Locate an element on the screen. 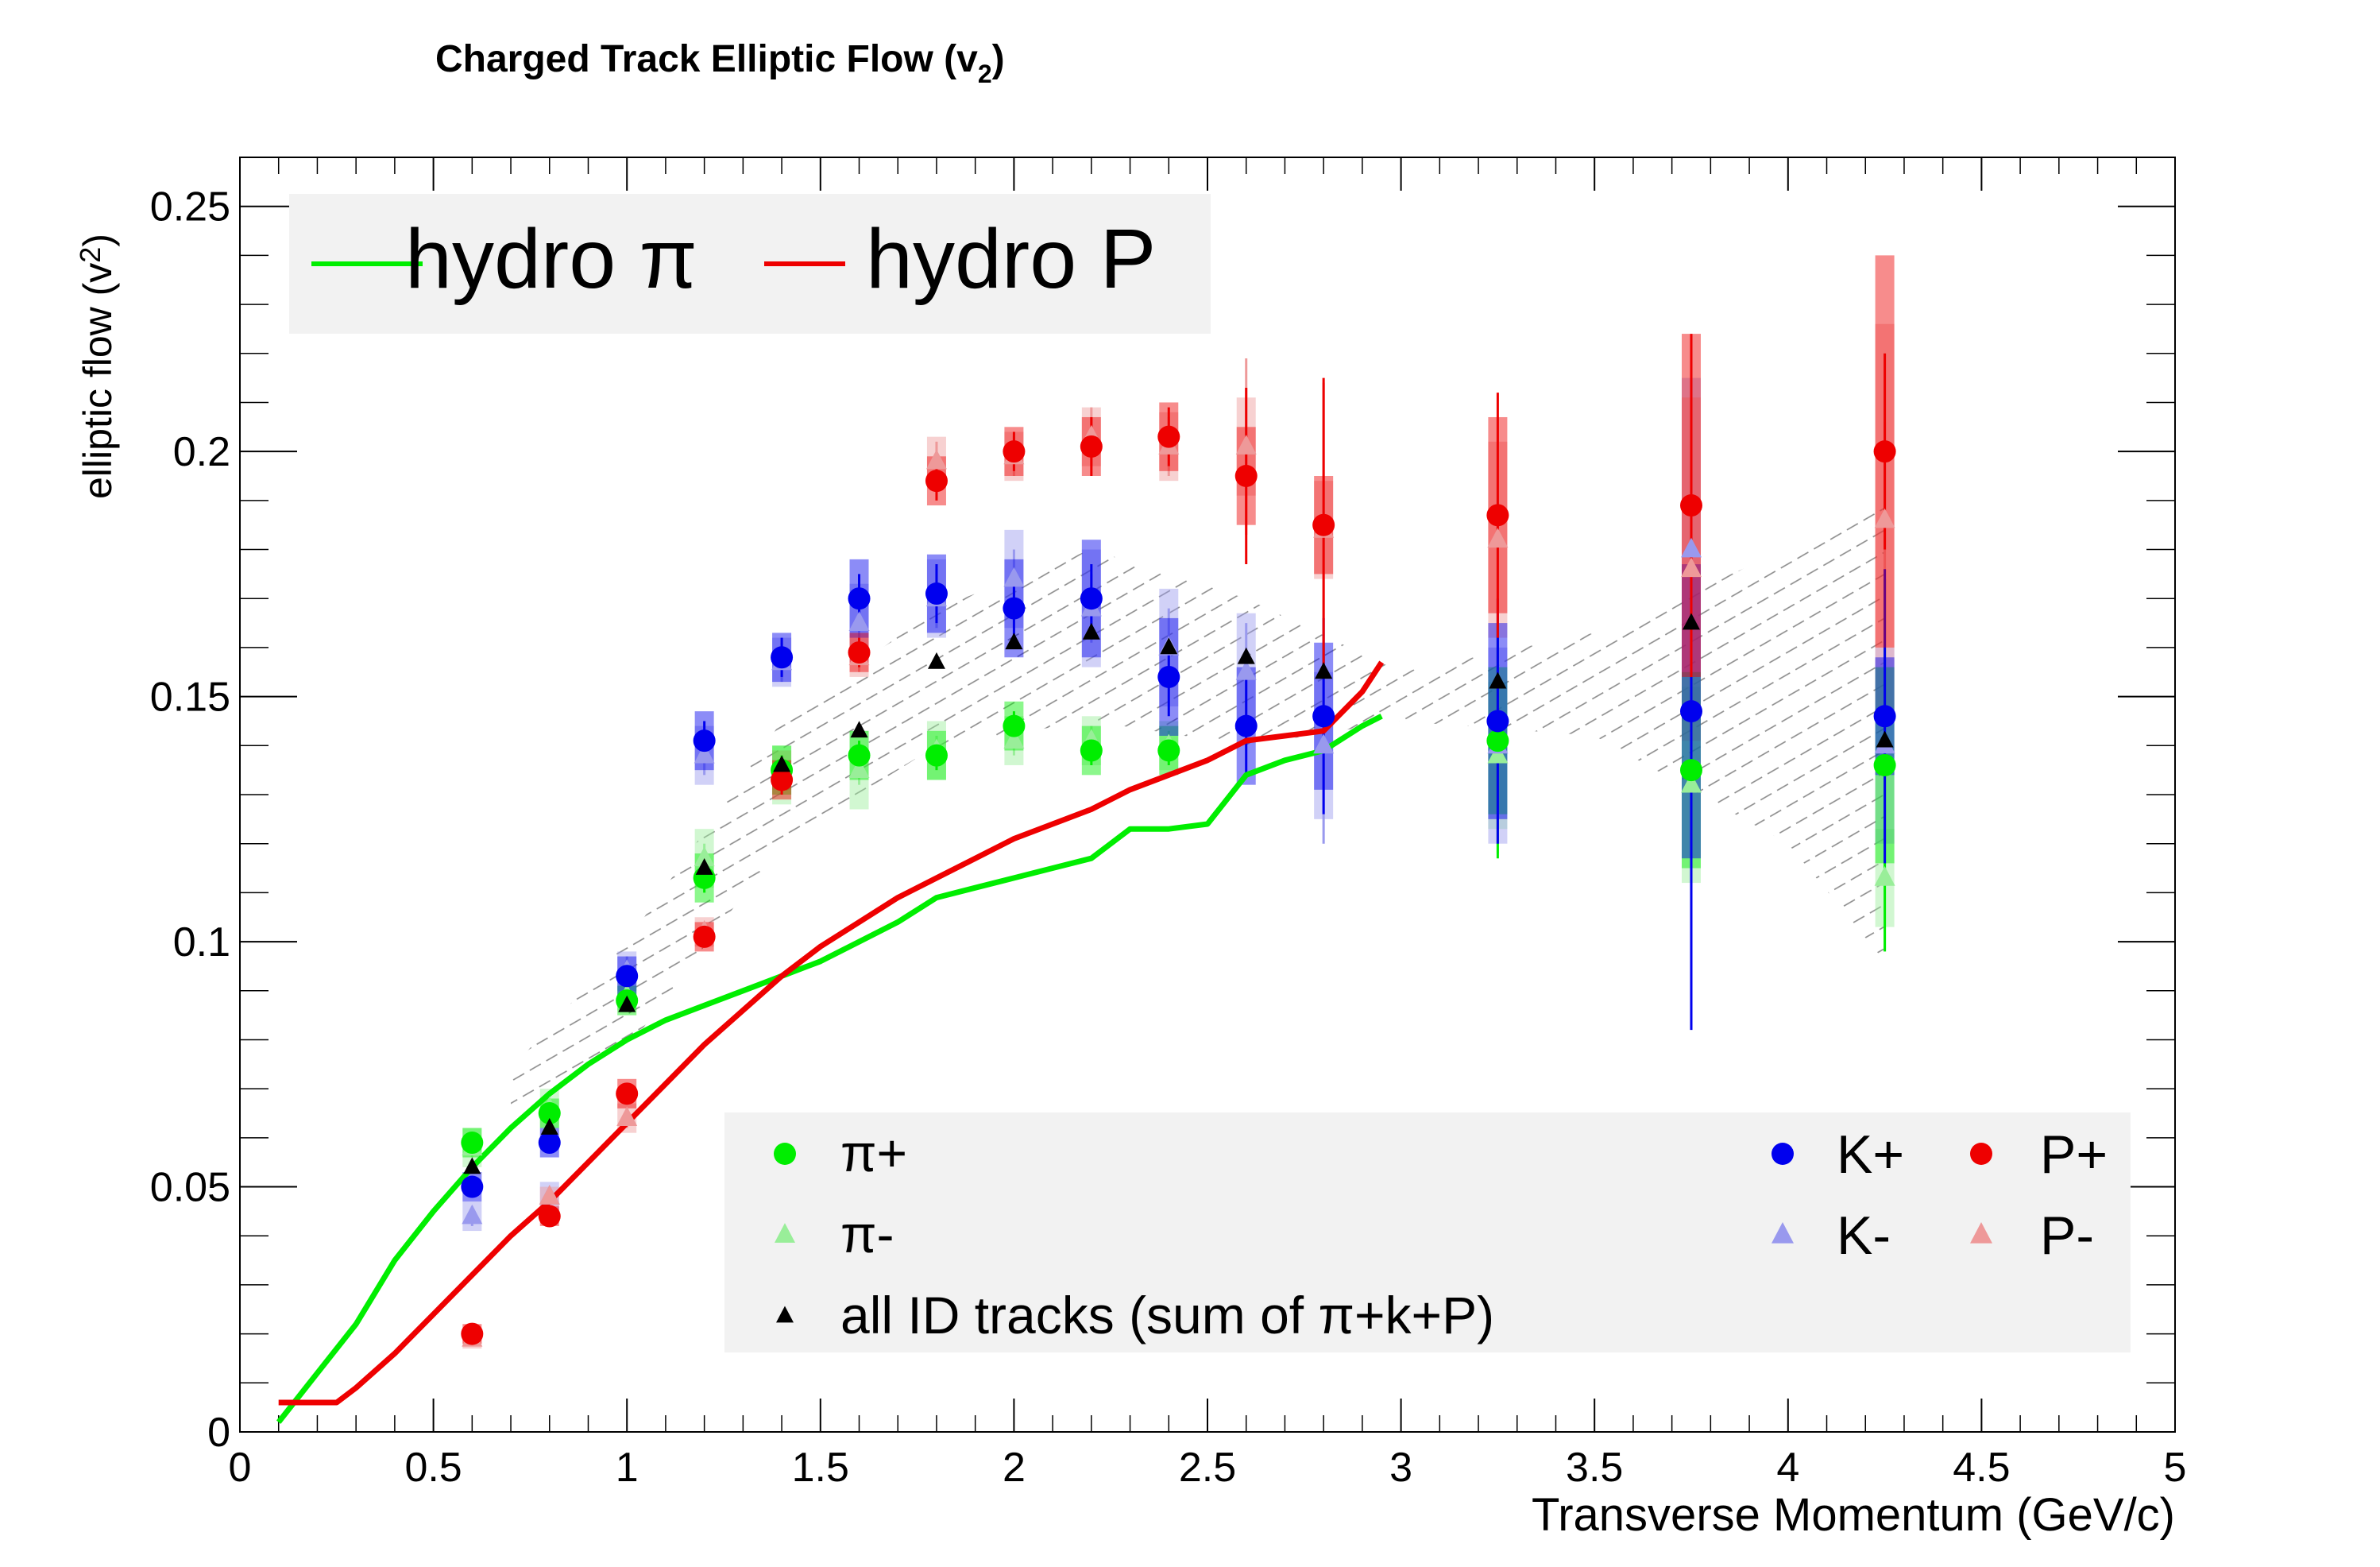 Image resolution: width=2380 pixels, height=1567 pixels. legend-hydro-label: hydro P is located at coordinates (1011, 259).